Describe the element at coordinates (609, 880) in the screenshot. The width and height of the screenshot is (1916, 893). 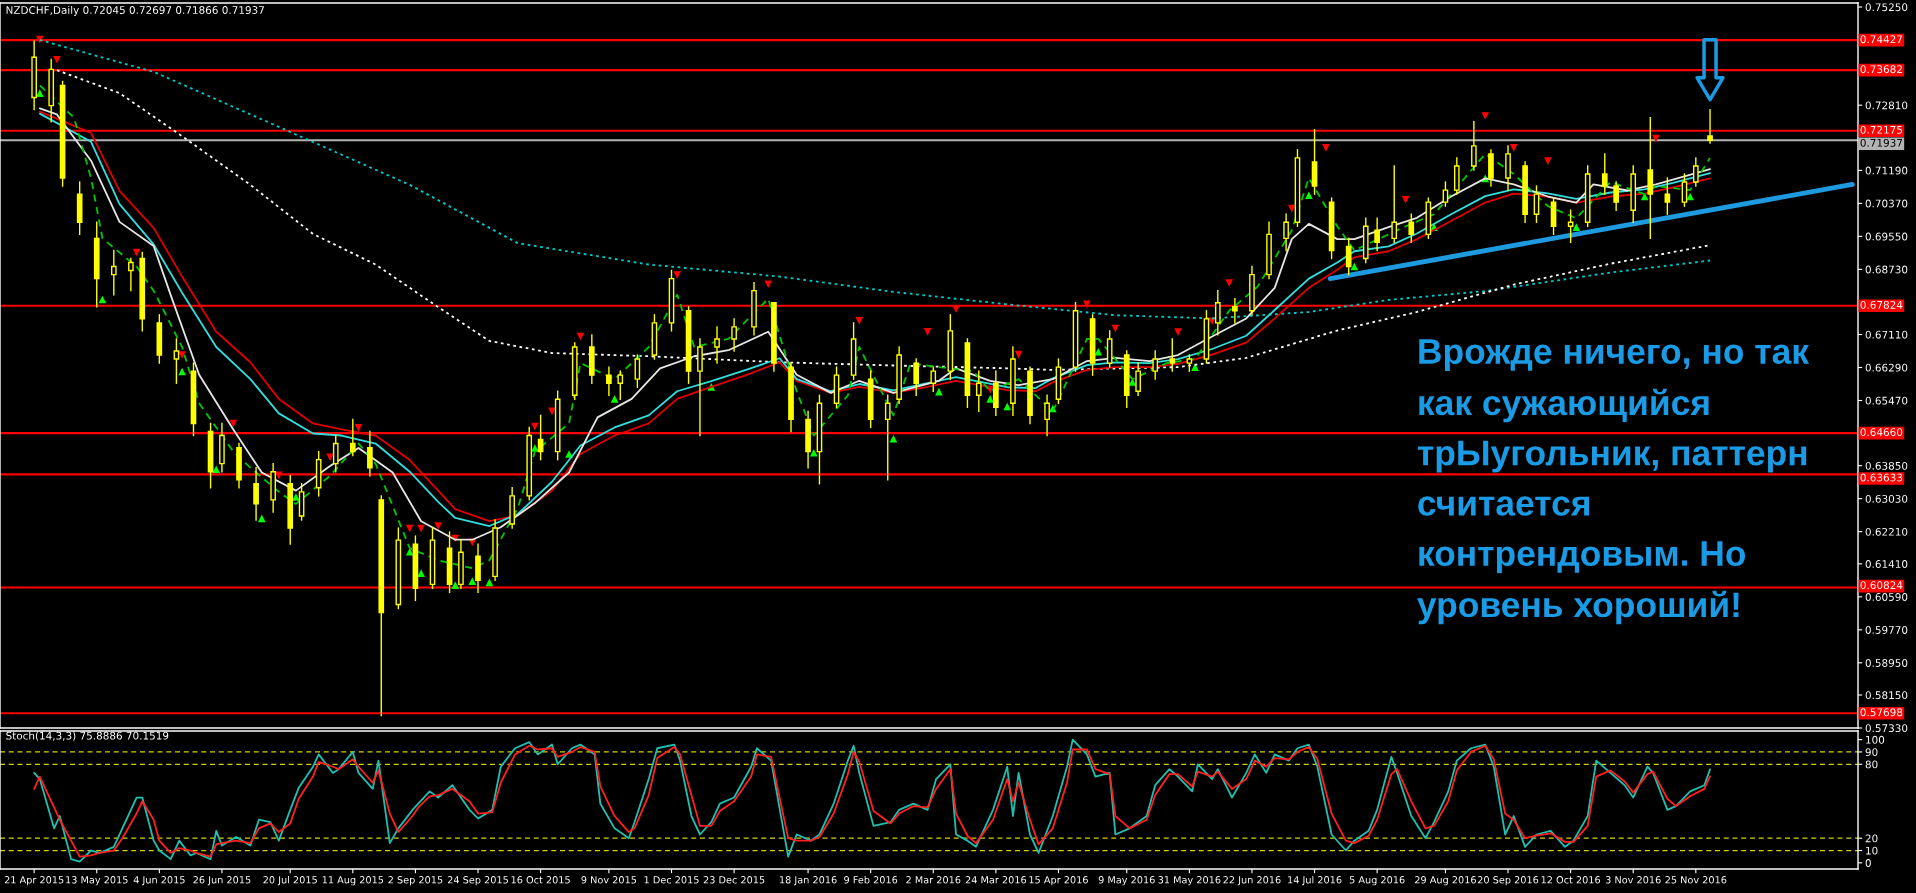
I see `x-tick-label: 9 Nov 2015` at that location.